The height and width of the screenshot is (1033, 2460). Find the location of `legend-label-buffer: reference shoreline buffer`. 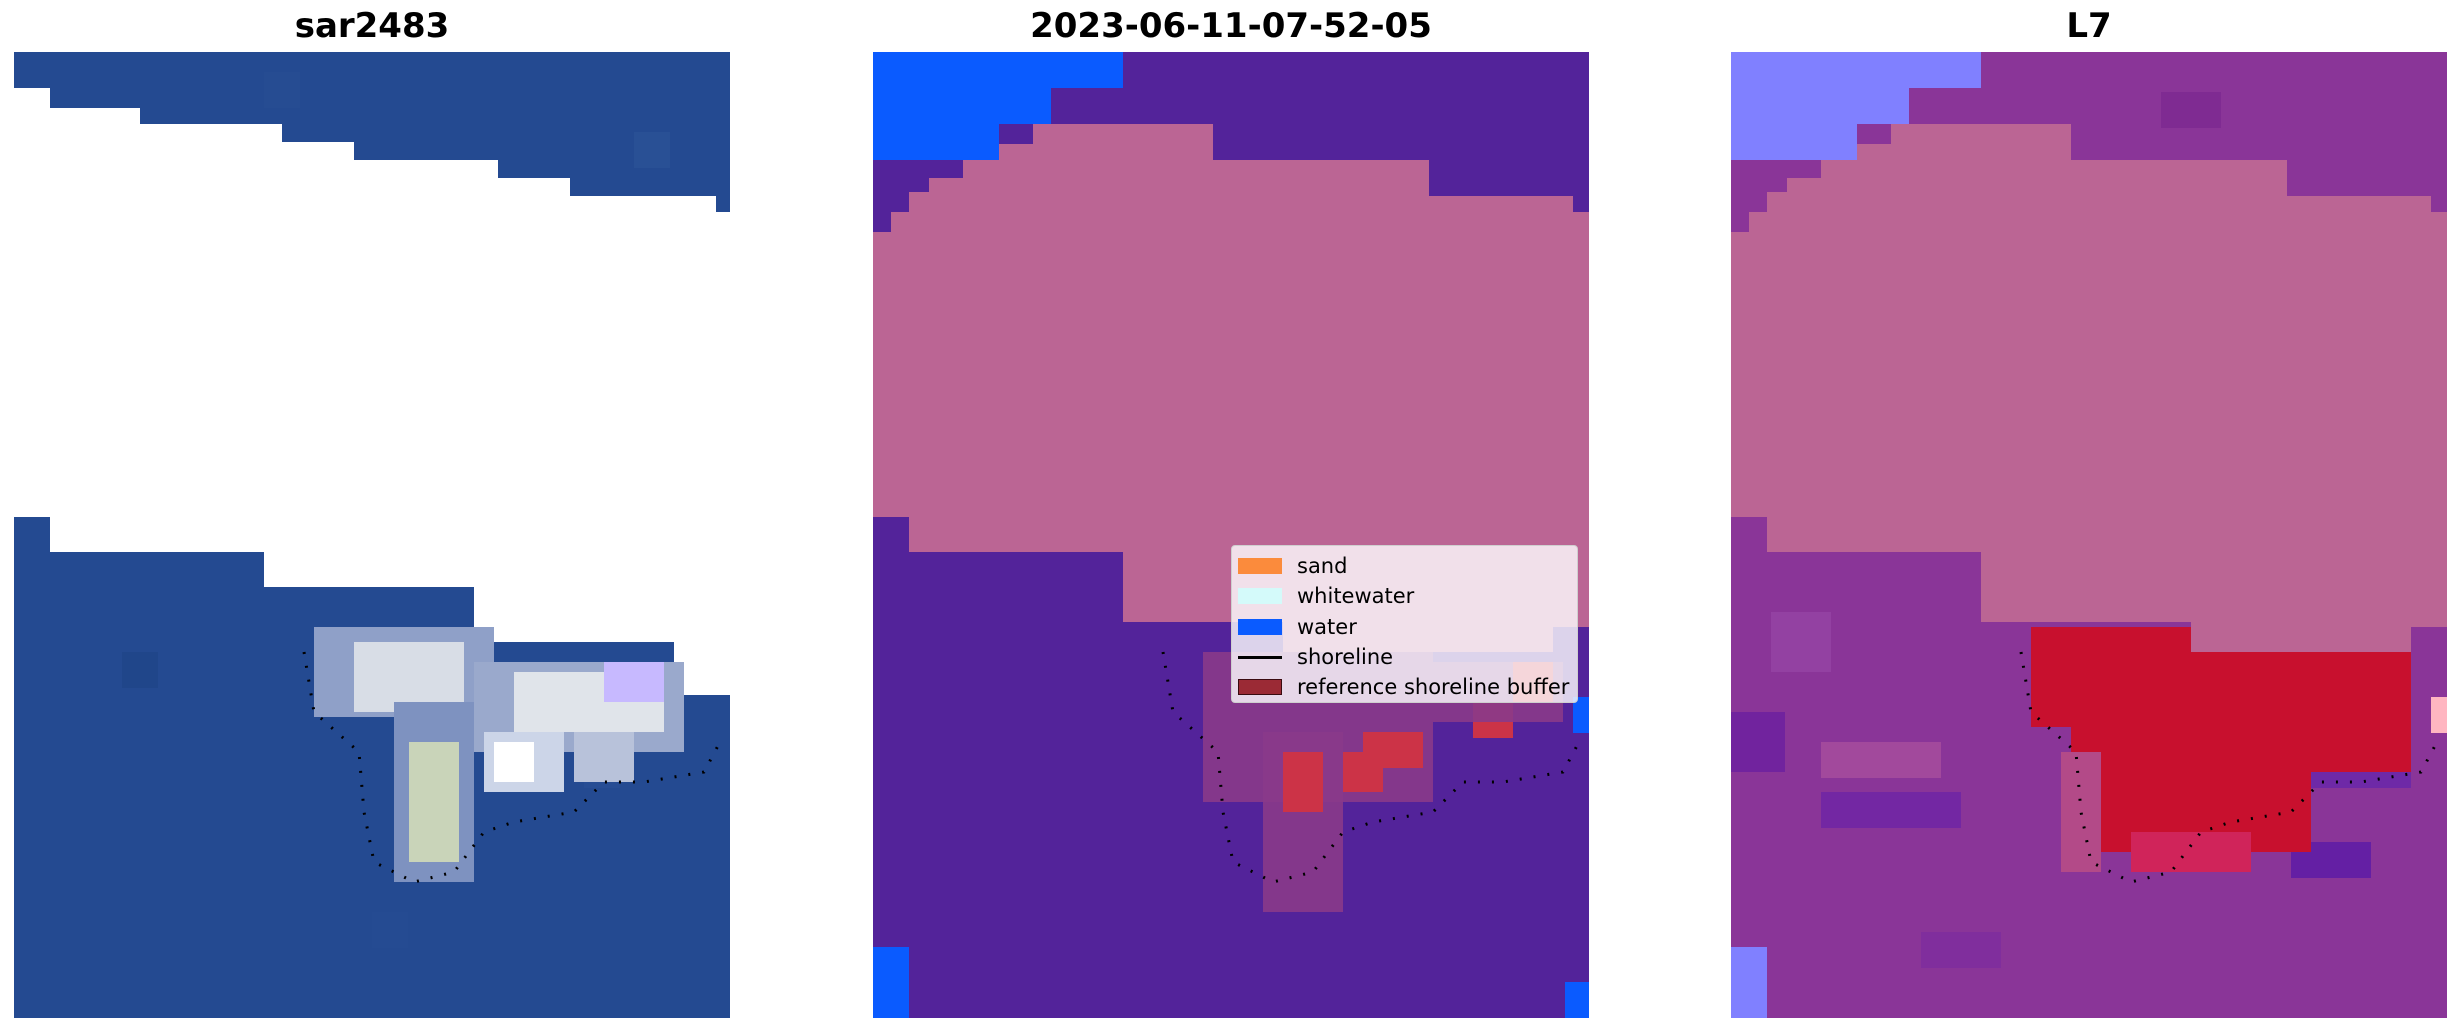

legend-label-buffer: reference shoreline buffer is located at coordinates (1433, 687).